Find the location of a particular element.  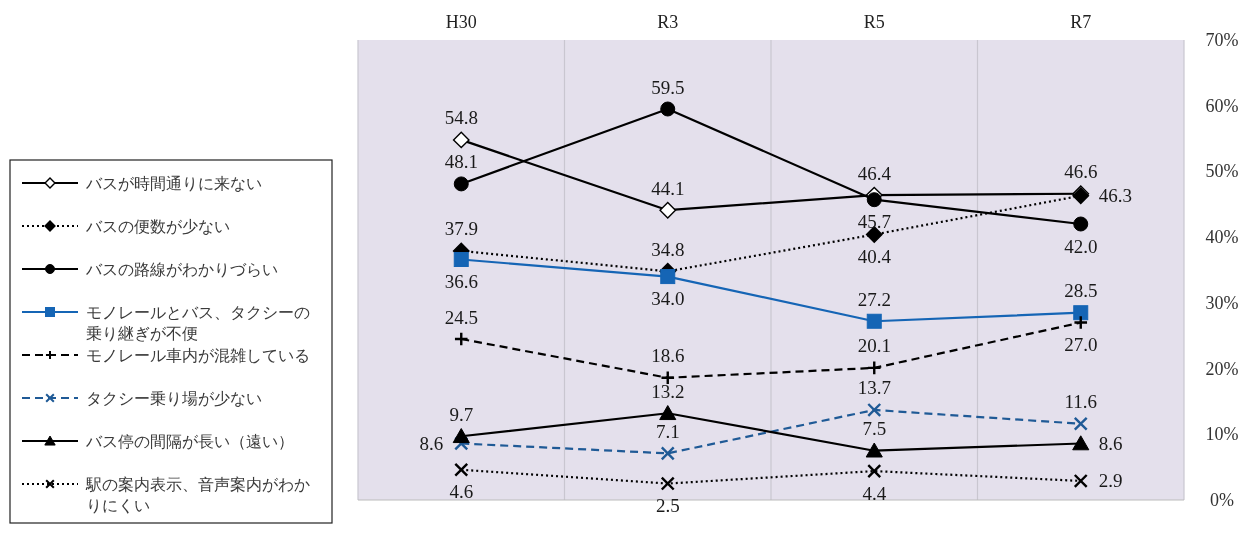

data-label: 18.6 is located at coordinates (668, 356).